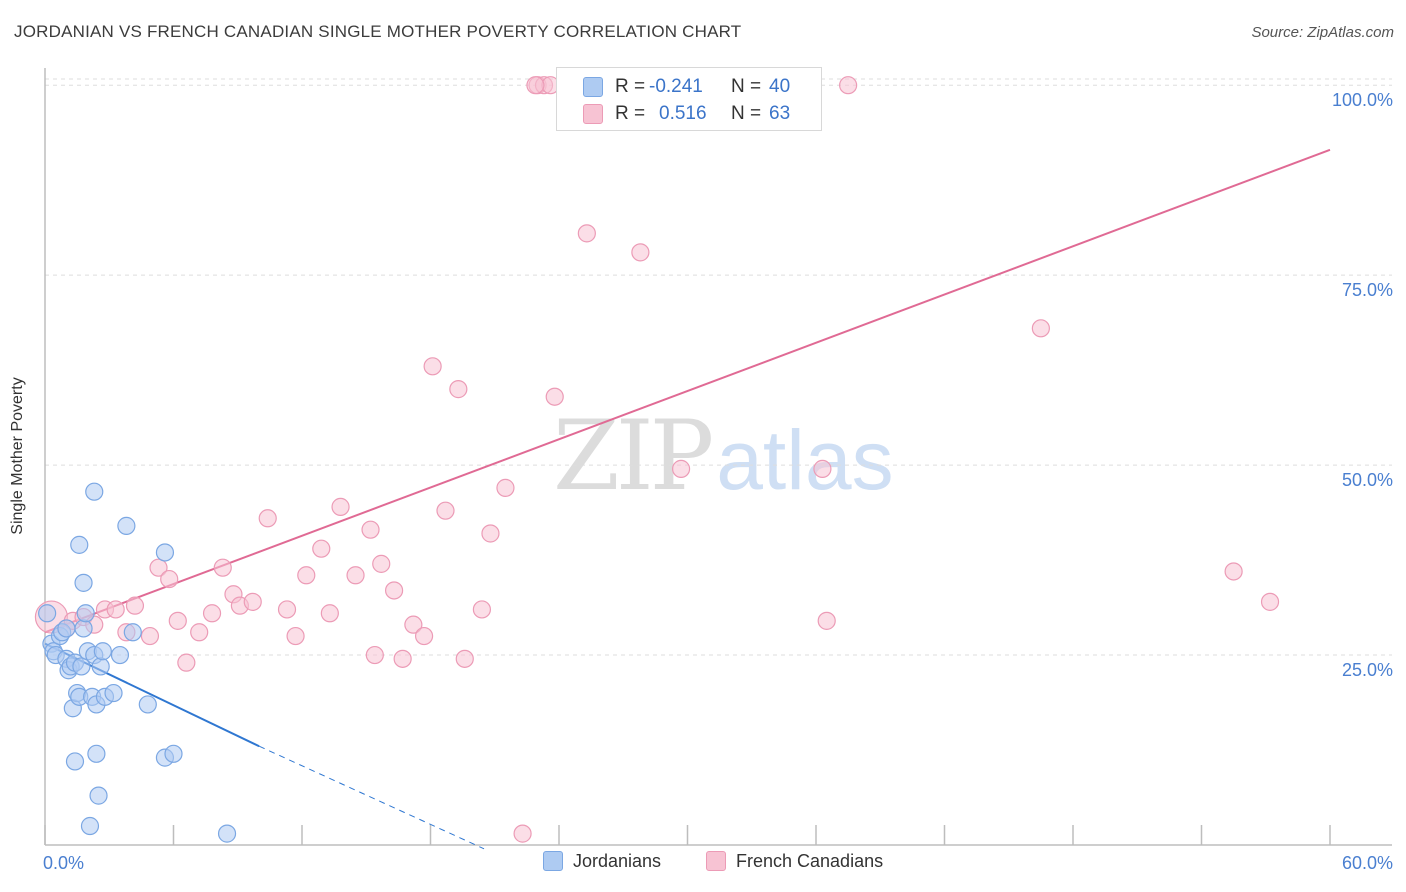  I want to click on correlation-legend: R = -0.241 N = 40 R = 0.516 N = 63, so click(689, 99).